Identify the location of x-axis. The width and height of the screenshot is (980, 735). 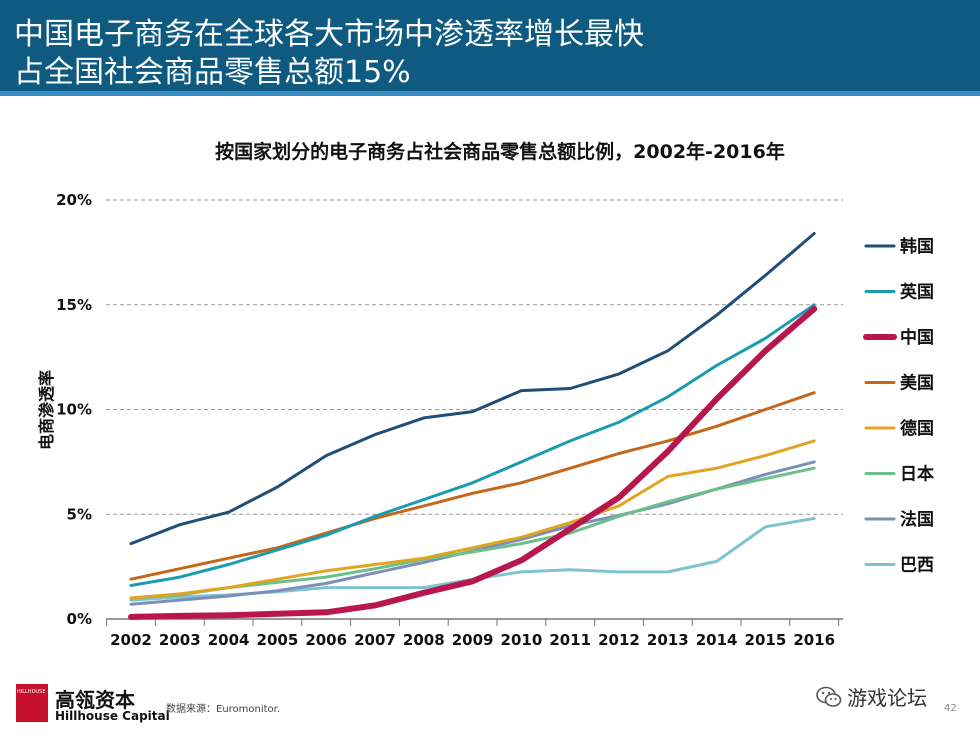
(474, 622).